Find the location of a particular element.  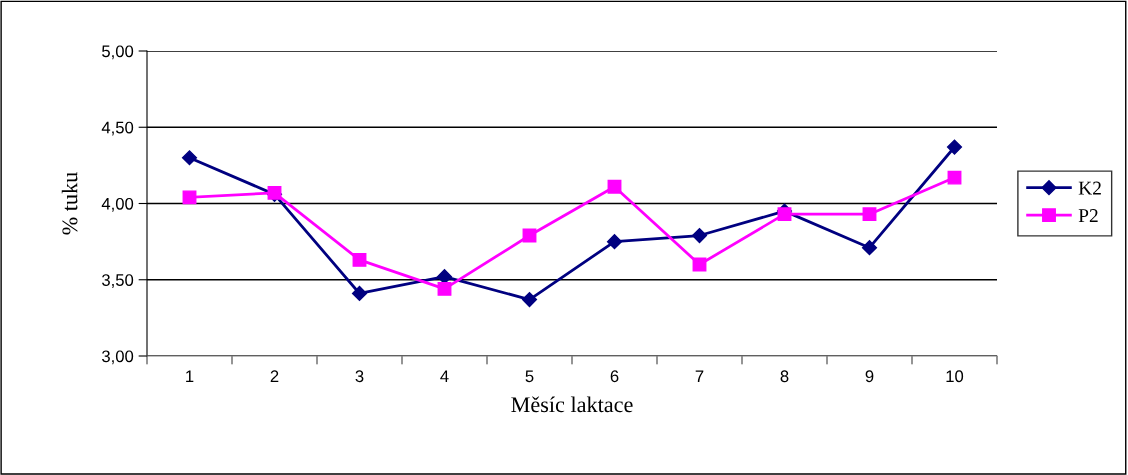

x-tick-label: 2 is located at coordinates (274, 376).